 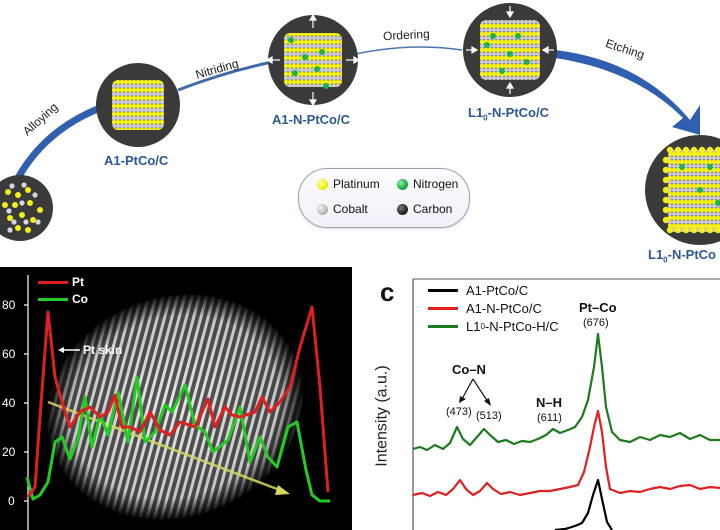 What do you see at coordinates (549, 402) in the screenshot?
I see `annotation-n-h: N–H` at bounding box center [549, 402].